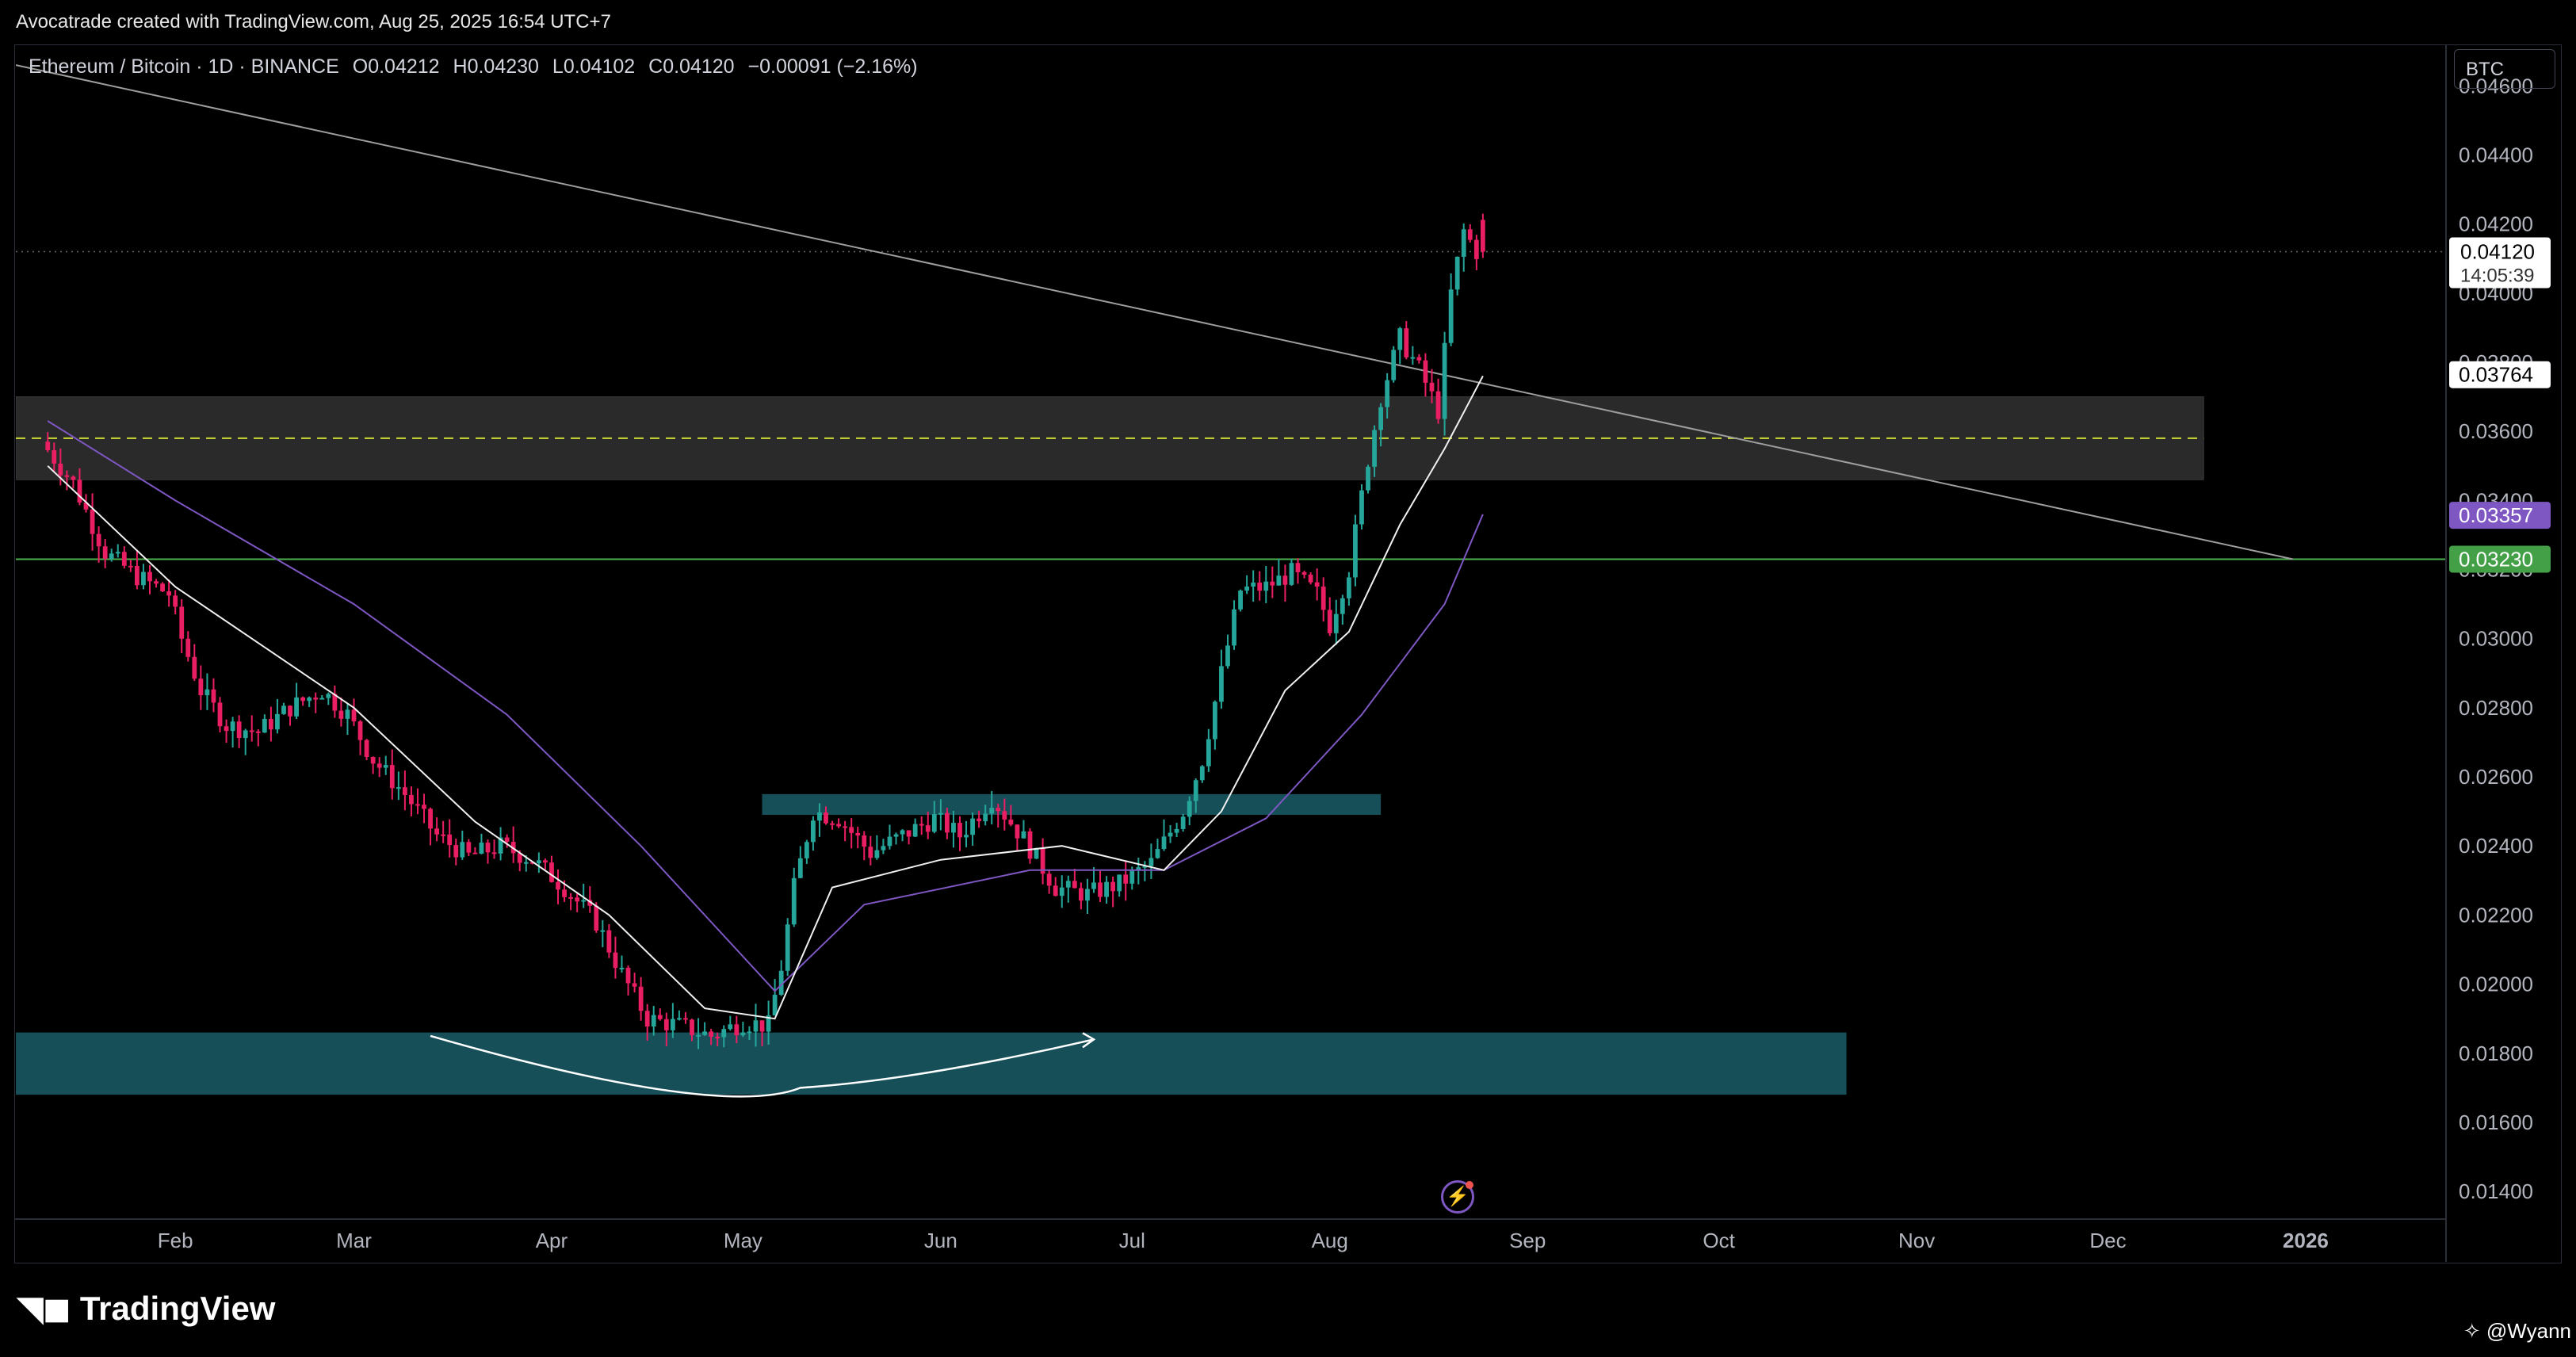 The height and width of the screenshot is (1357, 2576). What do you see at coordinates (2497, 277) in the screenshot?
I see `countdown-tag: 14:05:39` at bounding box center [2497, 277].